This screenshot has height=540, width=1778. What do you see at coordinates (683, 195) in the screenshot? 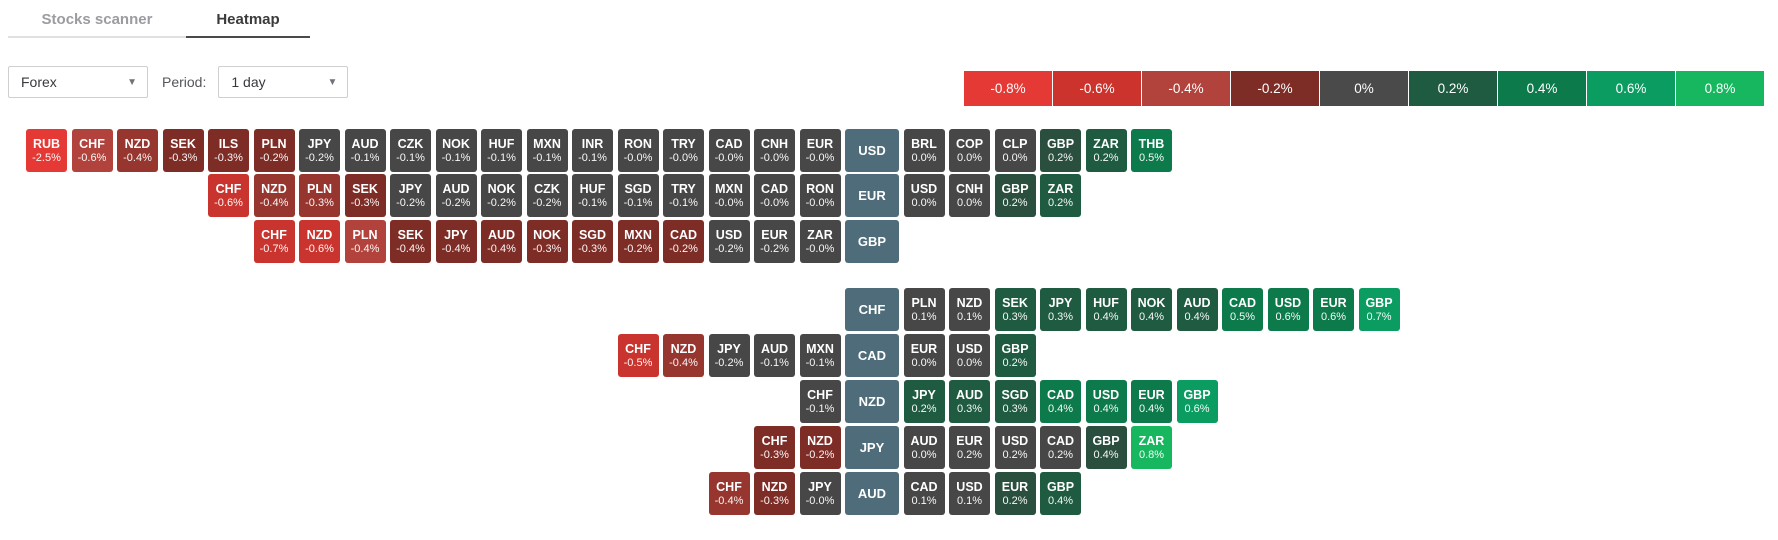
I see `heatmap-cell-eur-try: TRY -0.1%` at bounding box center [683, 195].